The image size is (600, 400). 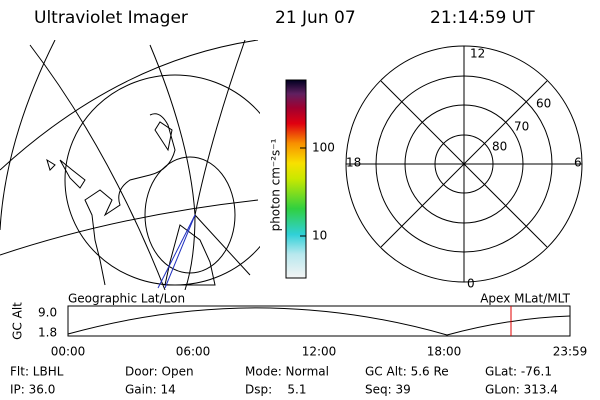 I want to click on alt-y-label: 9.0, so click(x=47, y=313).